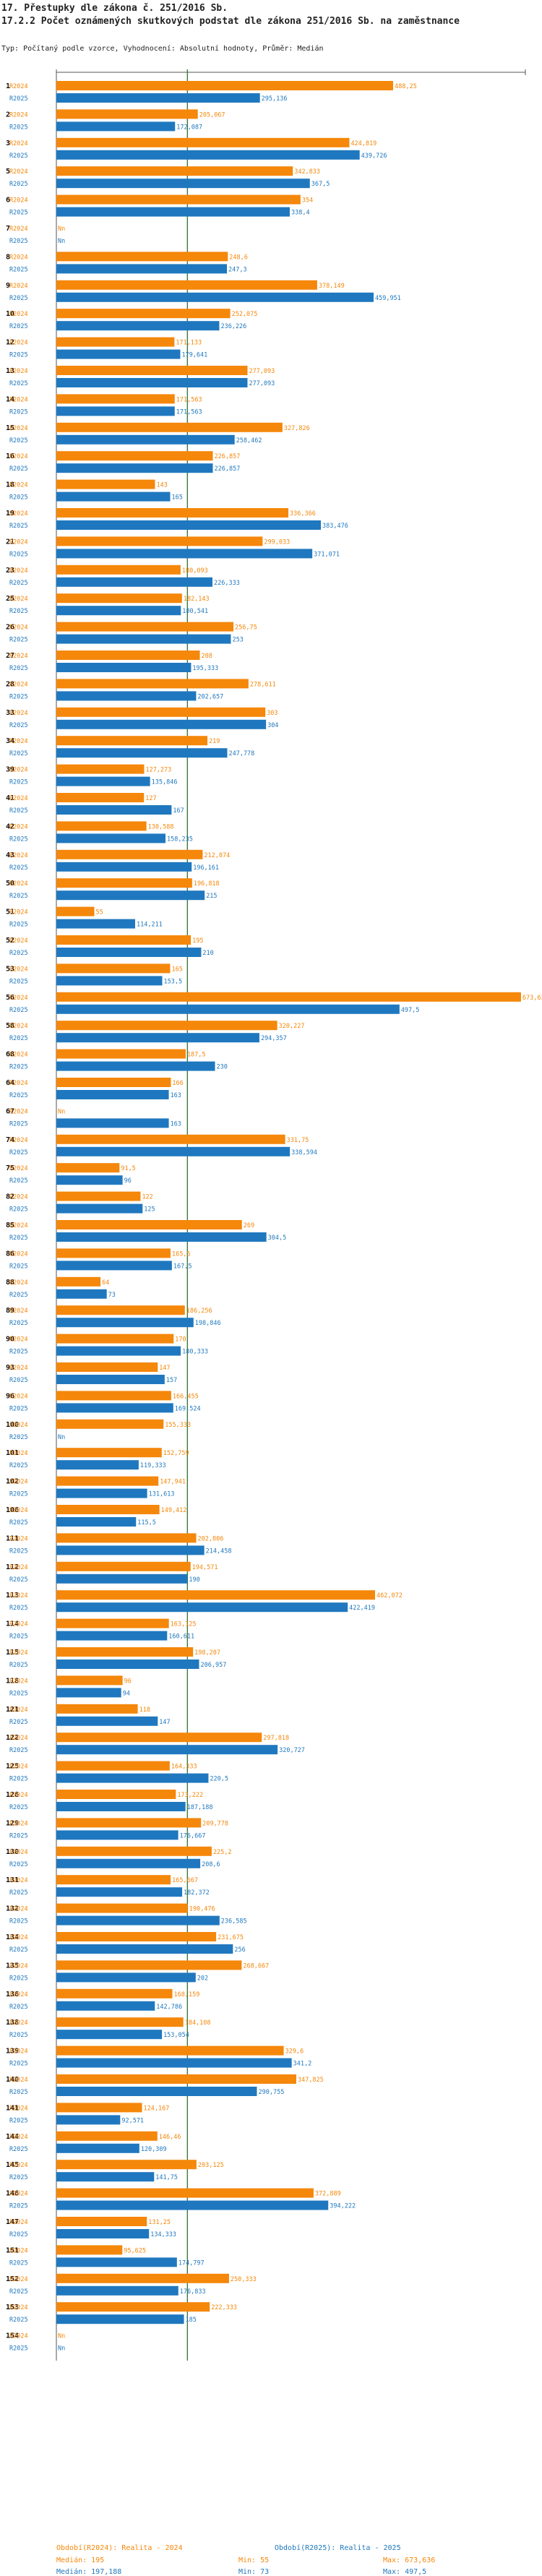  What do you see at coordinates (8, 115) in the screenshot?
I see `category-label: 2` at bounding box center [8, 115].